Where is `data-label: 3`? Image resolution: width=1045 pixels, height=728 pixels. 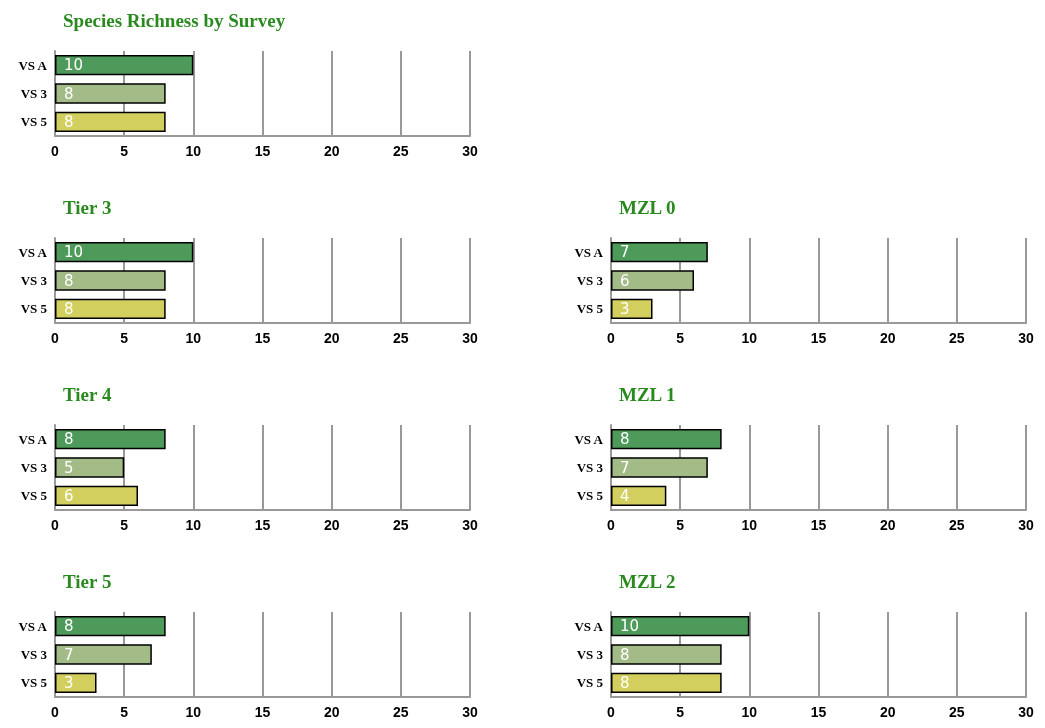 data-label: 3 is located at coordinates (69, 682).